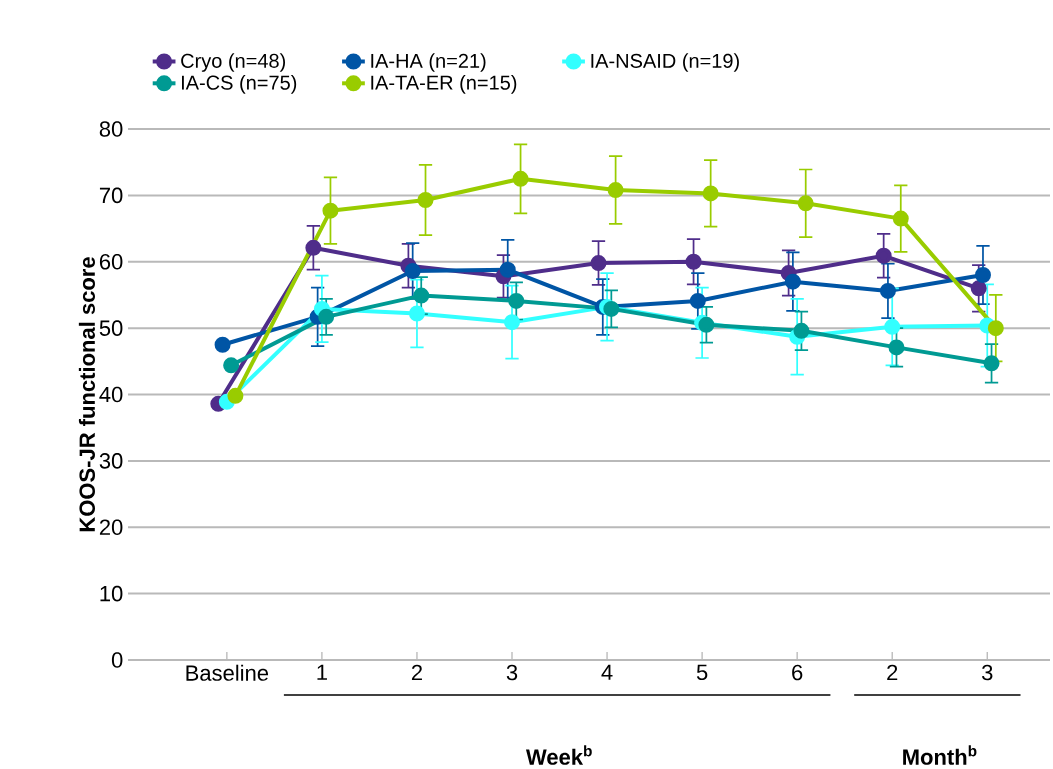 The height and width of the screenshot is (769, 1053). I want to click on y-tick-label: 50, so click(111, 328).